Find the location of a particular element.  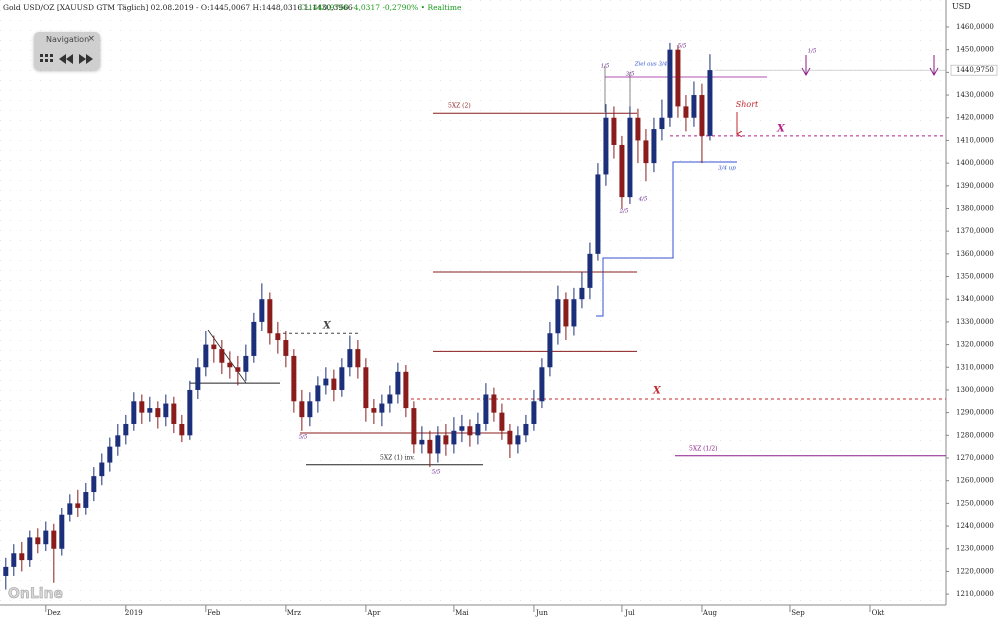

x-tick-label: Sep is located at coordinates (798, 613).